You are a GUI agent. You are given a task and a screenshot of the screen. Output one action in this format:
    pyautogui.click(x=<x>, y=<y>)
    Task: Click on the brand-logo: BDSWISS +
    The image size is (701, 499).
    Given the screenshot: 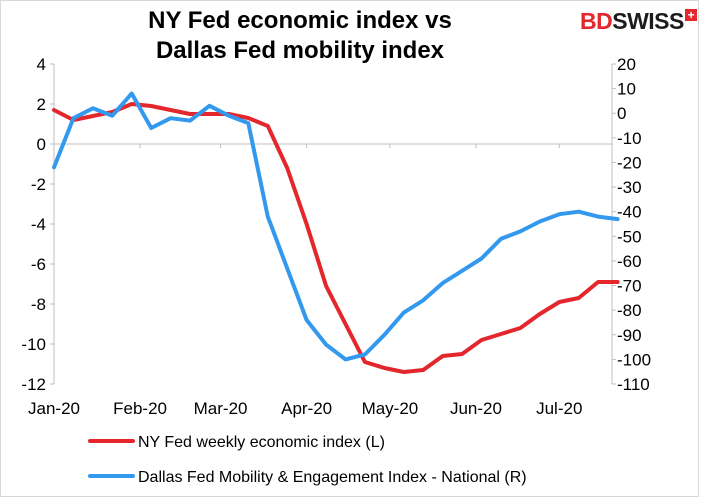 What is the action you would take?
    pyautogui.click(x=638, y=21)
    